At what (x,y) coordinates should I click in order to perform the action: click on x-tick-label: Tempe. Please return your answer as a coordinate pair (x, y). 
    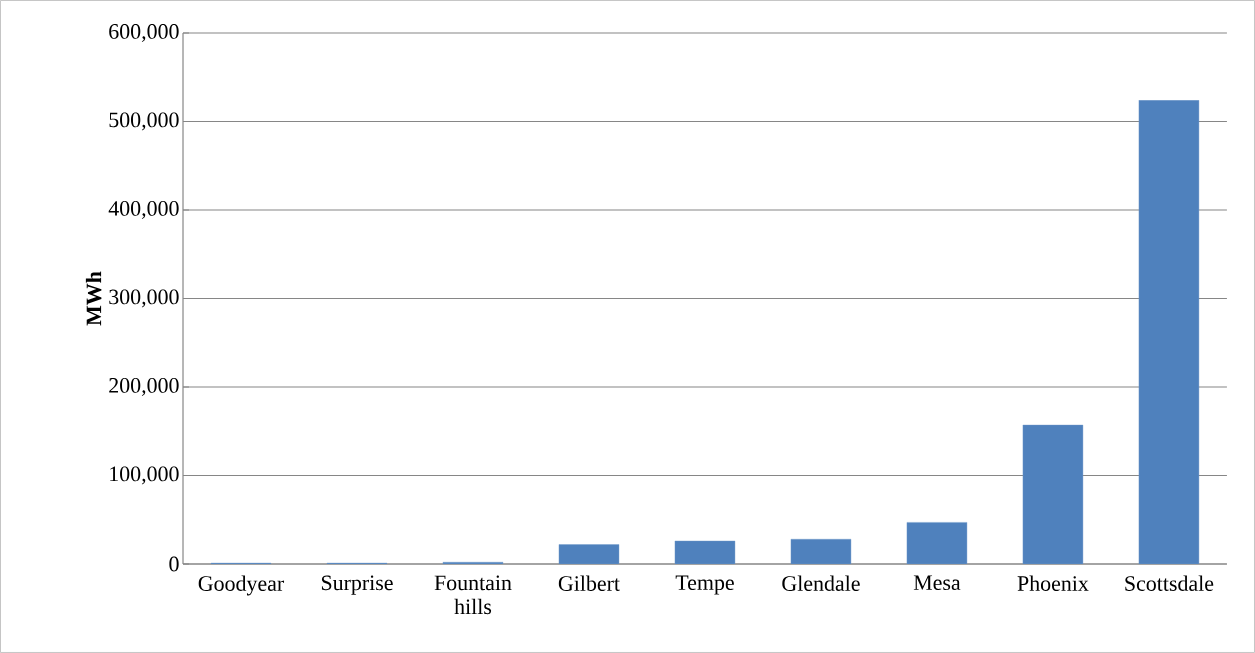
    Looking at the image, I should click on (704, 585).